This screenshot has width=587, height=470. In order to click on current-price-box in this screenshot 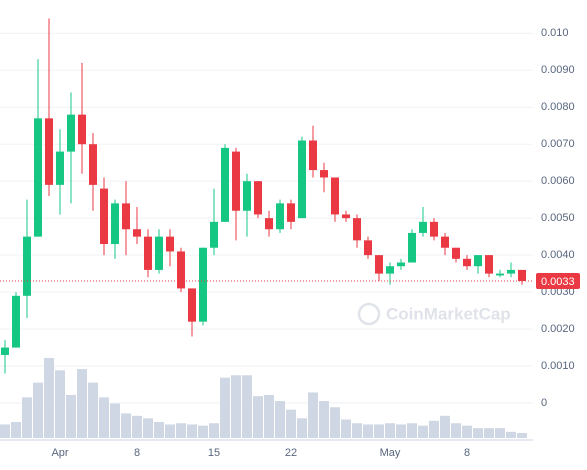, I will do `click(558, 281)`.